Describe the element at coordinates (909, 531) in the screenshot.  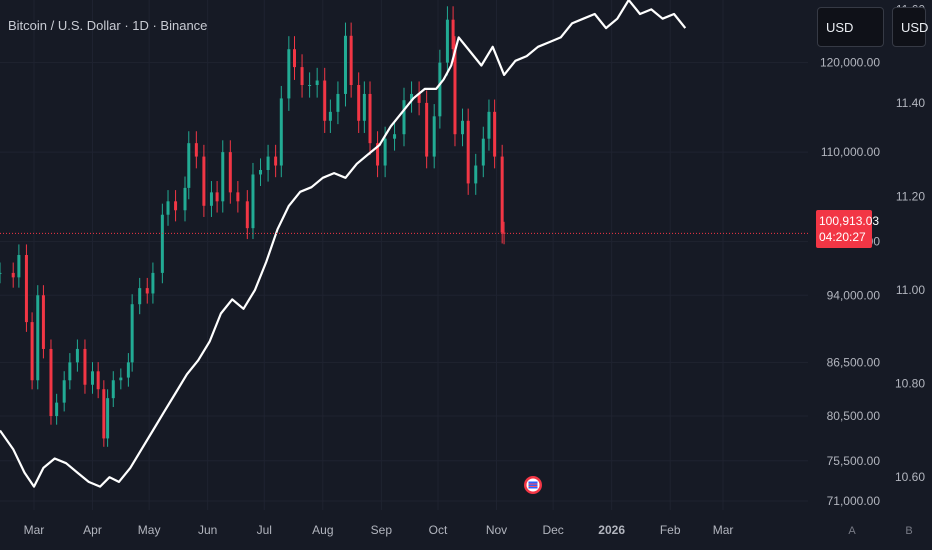
I see `overlay-scale-button: B` at that location.